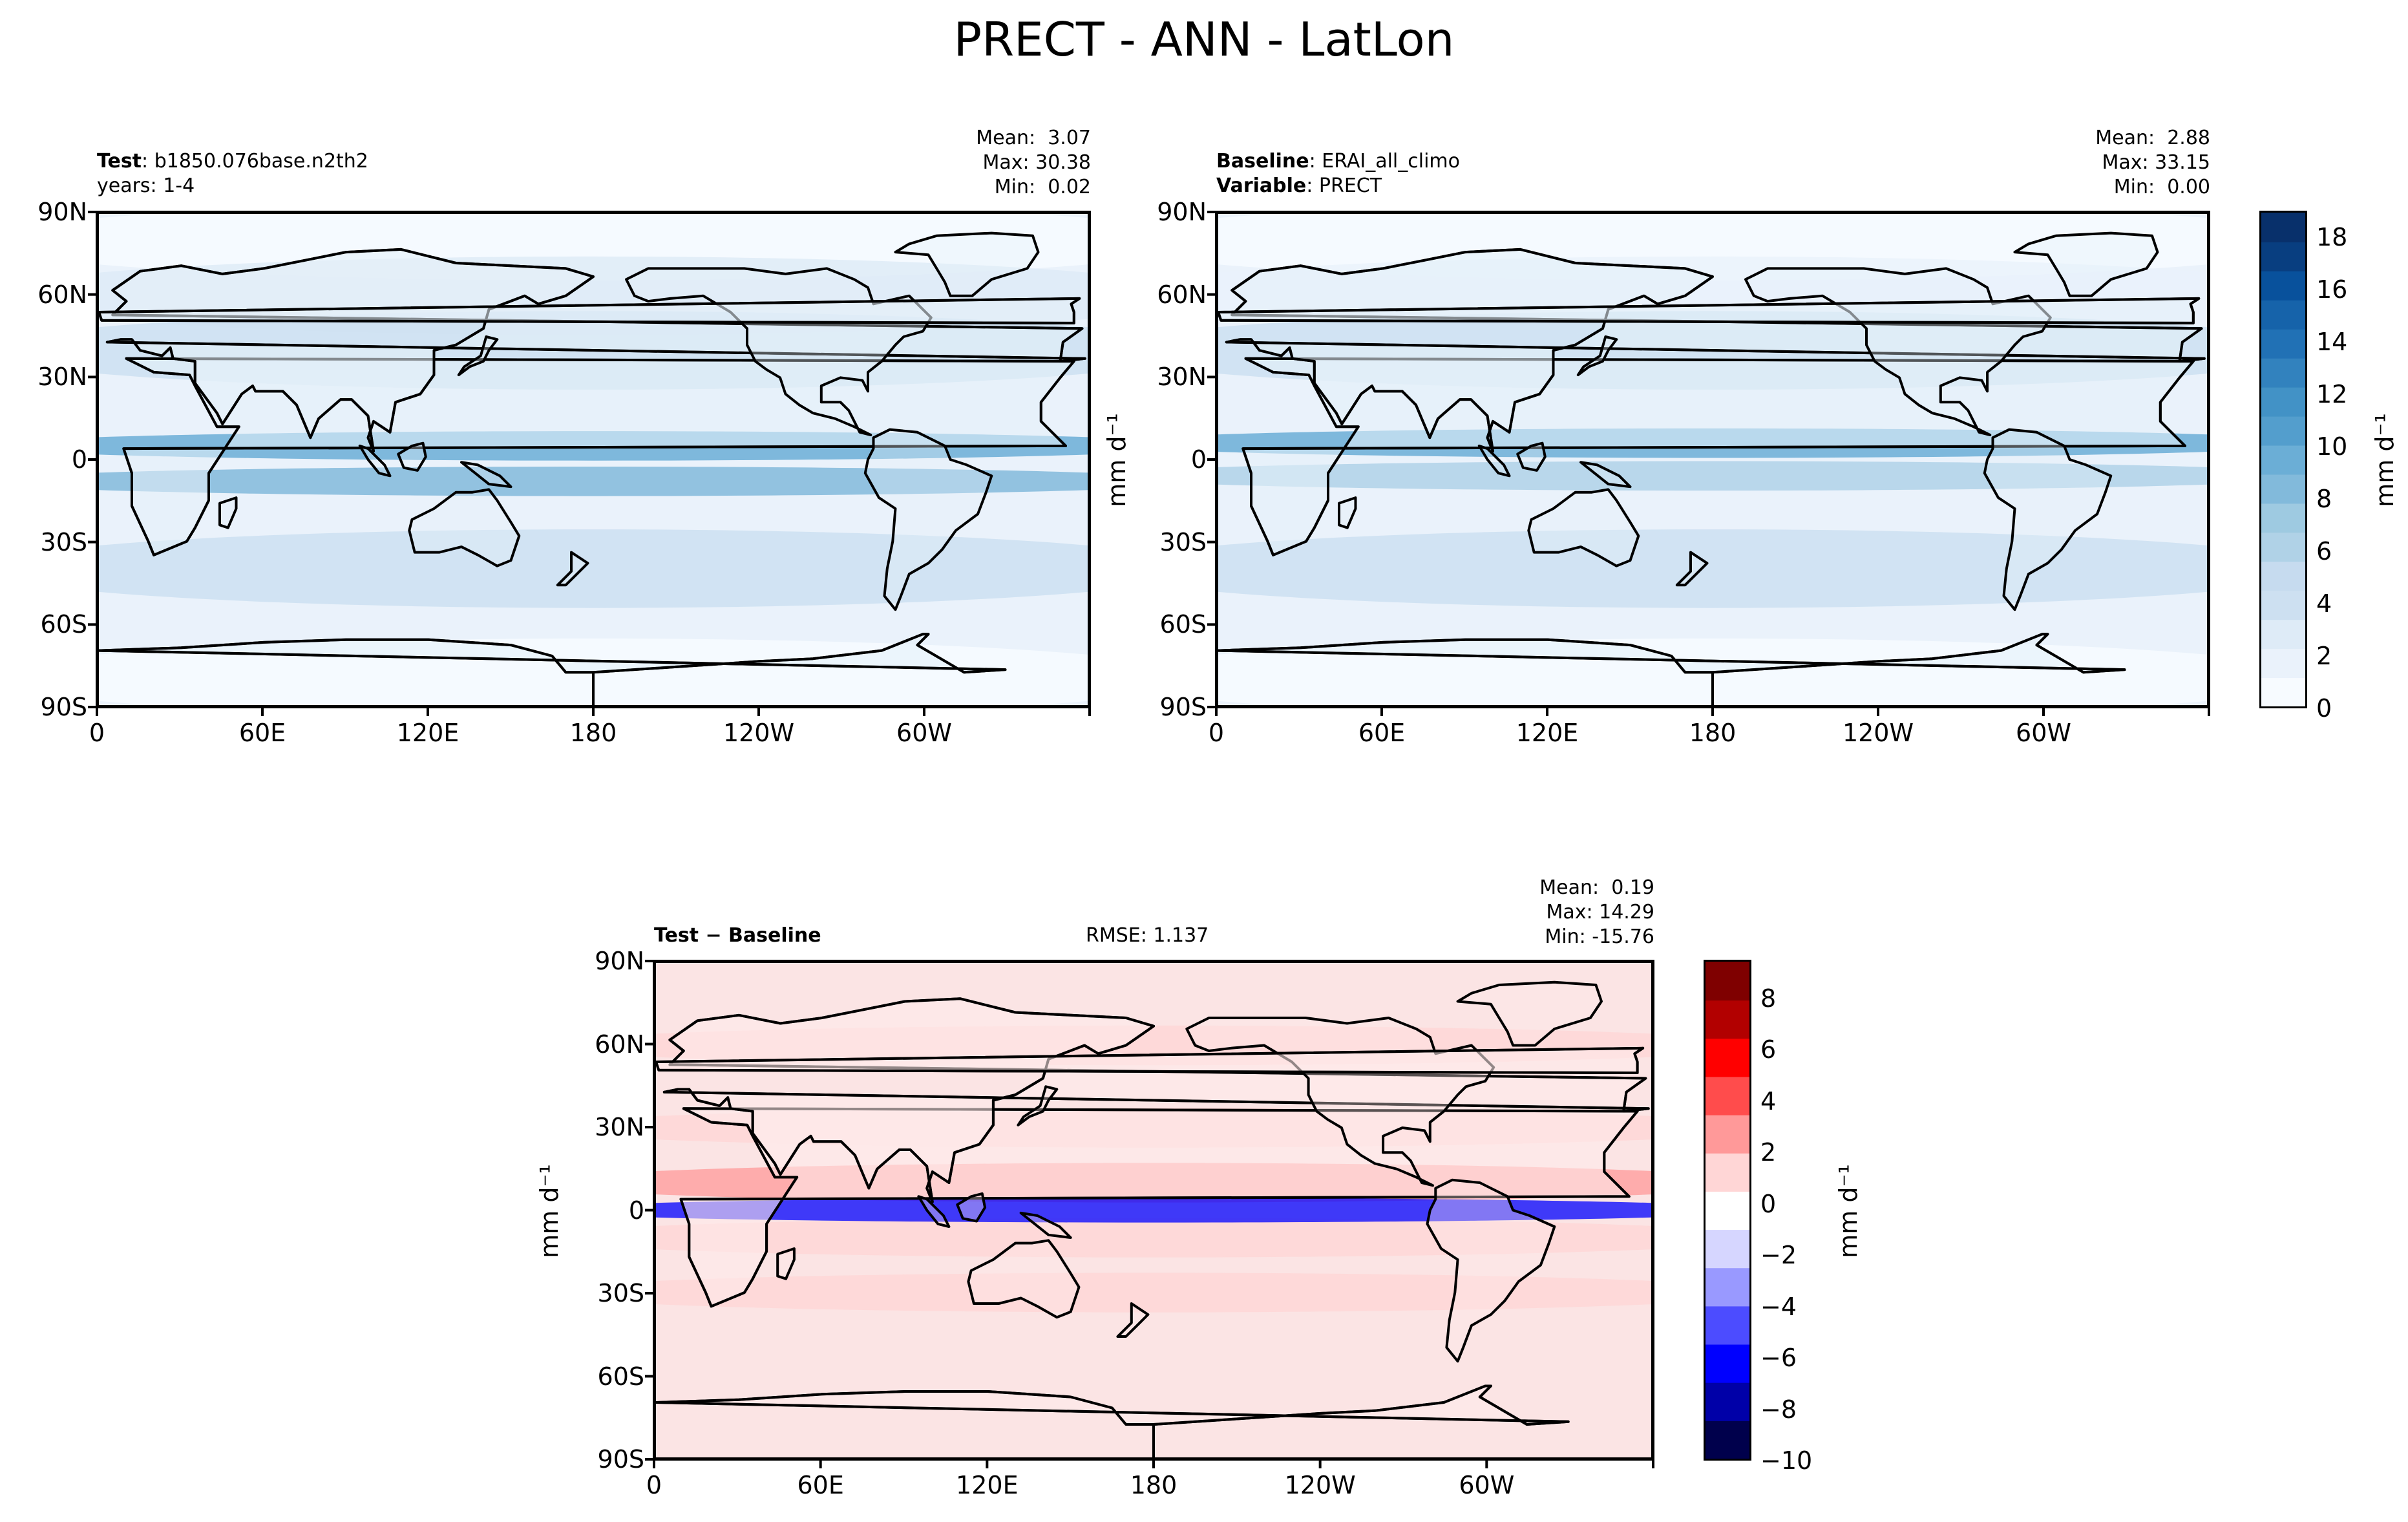 The height and width of the screenshot is (1522, 2408). I want to click on diff-colorbar-tick-label: 8, so click(1768, 998).